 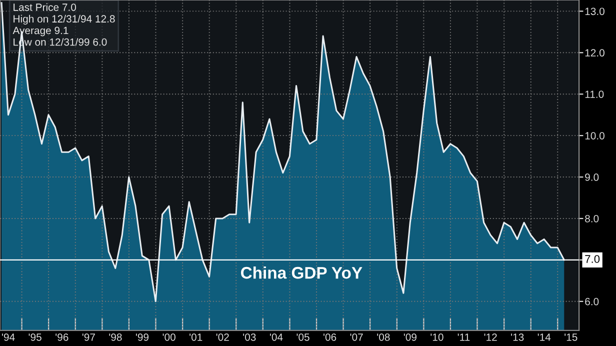 What do you see at coordinates (592, 259) in the screenshot?
I see `ref-line-label: 7.0` at bounding box center [592, 259].